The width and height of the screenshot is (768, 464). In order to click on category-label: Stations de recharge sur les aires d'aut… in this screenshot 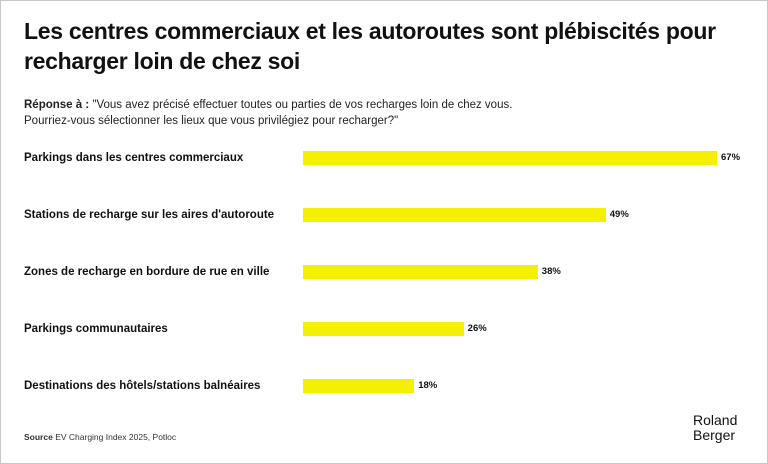, I will do `click(149, 215)`.